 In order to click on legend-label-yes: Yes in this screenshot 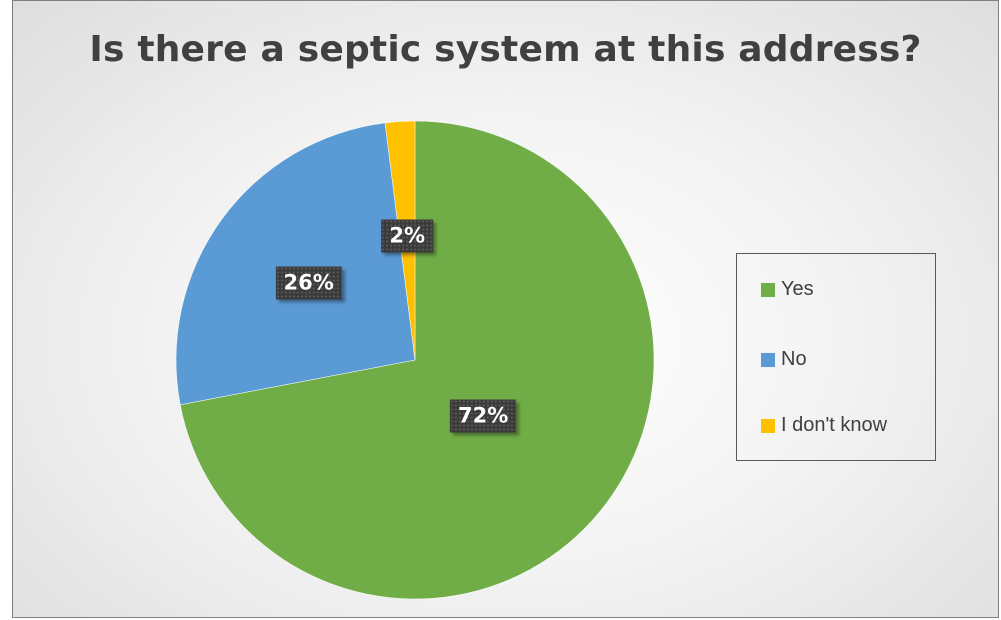, I will do `click(797, 289)`.